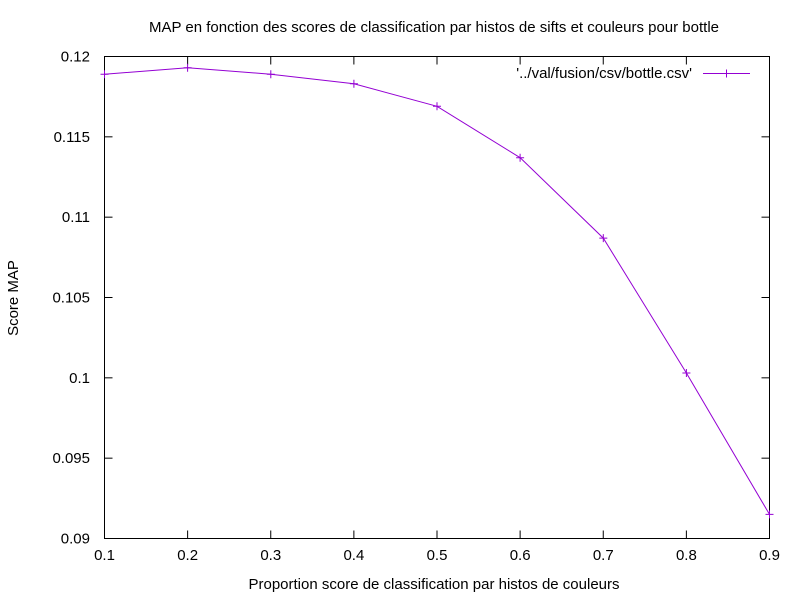 The image size is (800, 600). Describe the element at coordinates (353, 555) in the screenshot. I see `x-tick-label: 0.4` at that location.